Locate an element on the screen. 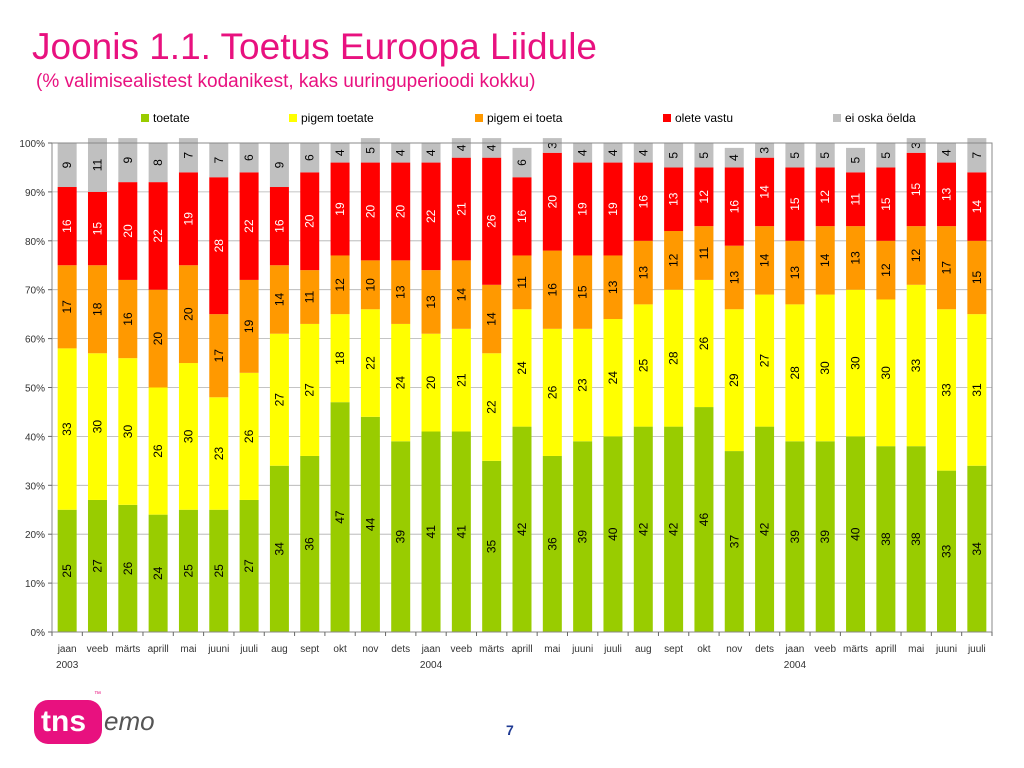 The height and width of the screenshot is (768, 1024). data-label: 23 is located at coordinates (219, 454).